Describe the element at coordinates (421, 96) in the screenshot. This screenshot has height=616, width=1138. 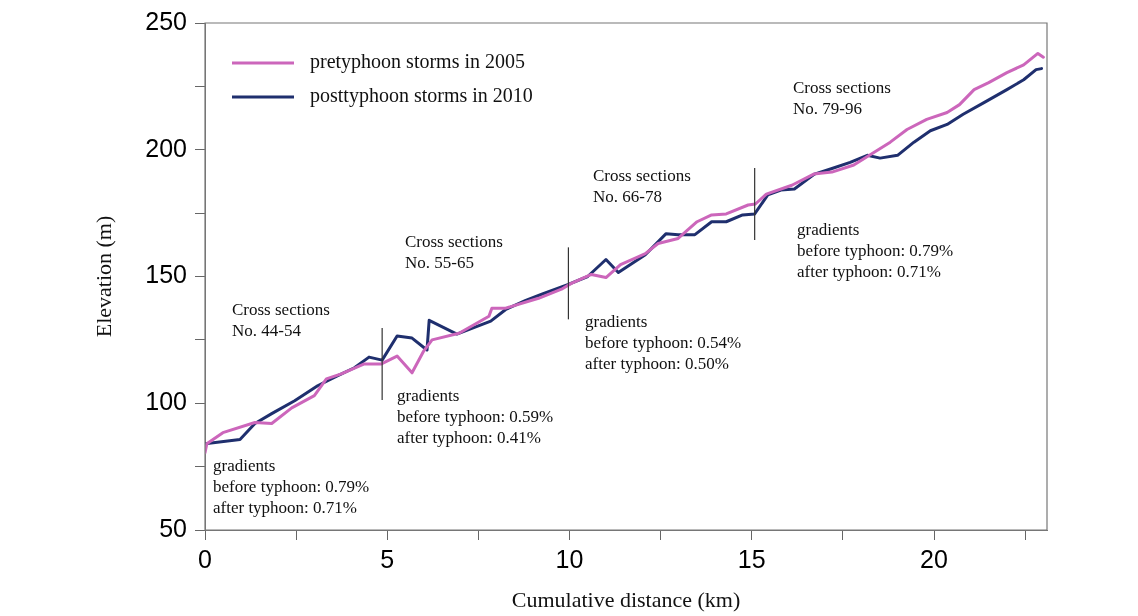
I see `legend-label: posttyphoon storms in 2010` at that location.